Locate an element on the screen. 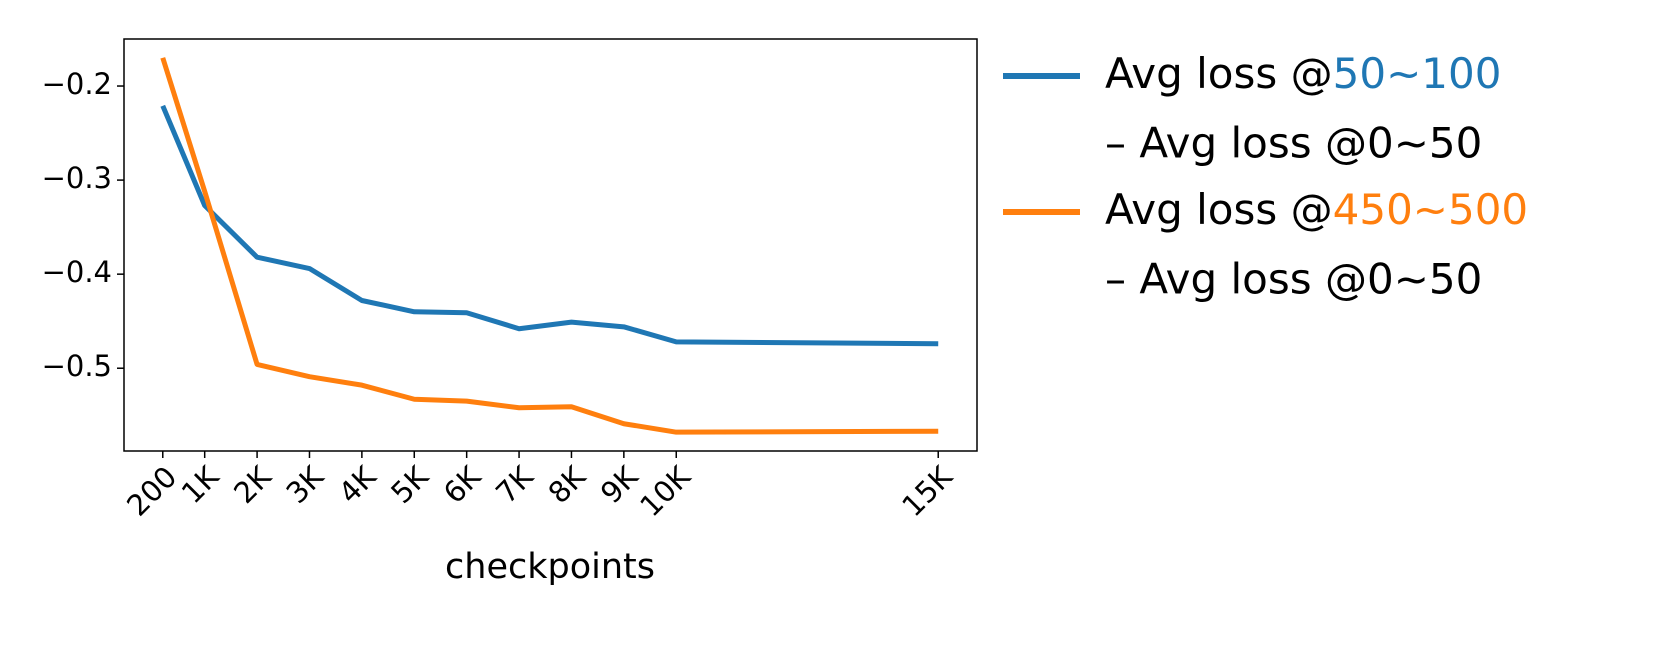  x-tick-label: 5K is located at coordinates (409, 484).